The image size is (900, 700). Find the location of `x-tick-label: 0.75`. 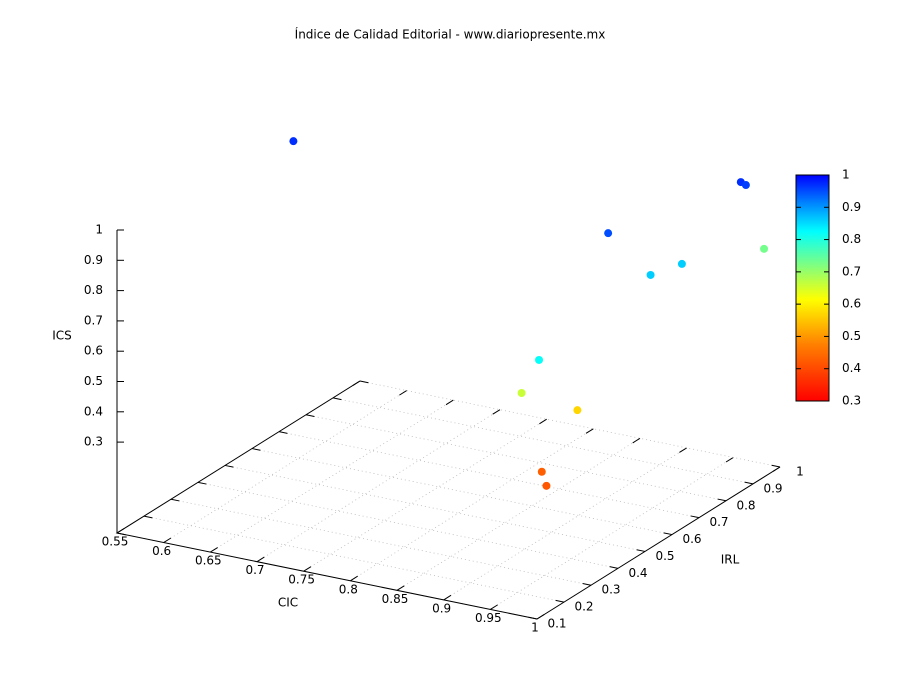

x-tick-label: 0.75 is located at coordinates (301, 580).